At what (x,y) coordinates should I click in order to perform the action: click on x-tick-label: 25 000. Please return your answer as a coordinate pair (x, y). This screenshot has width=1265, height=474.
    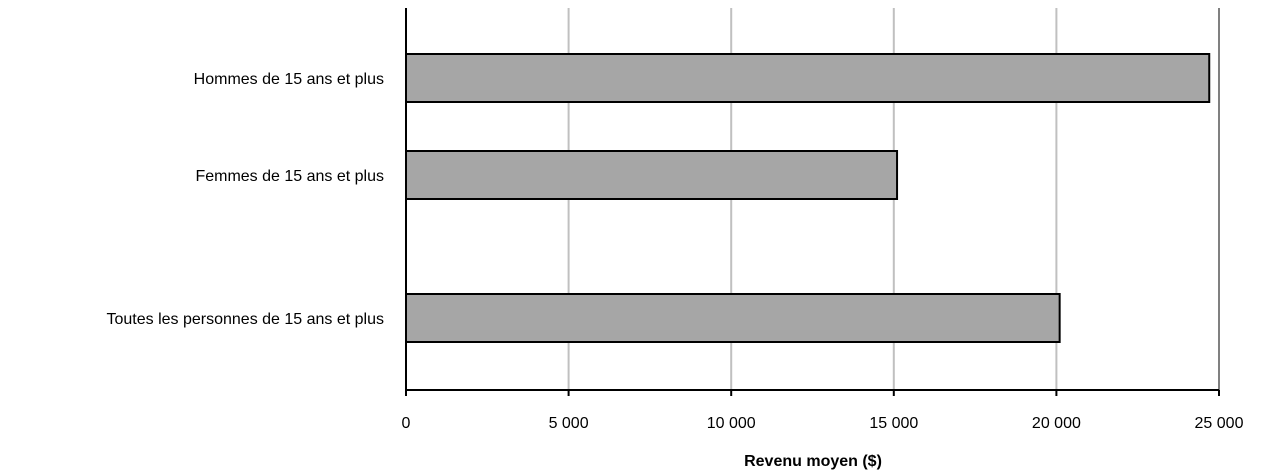
    Looking at the image, I should click on (1219, 423).